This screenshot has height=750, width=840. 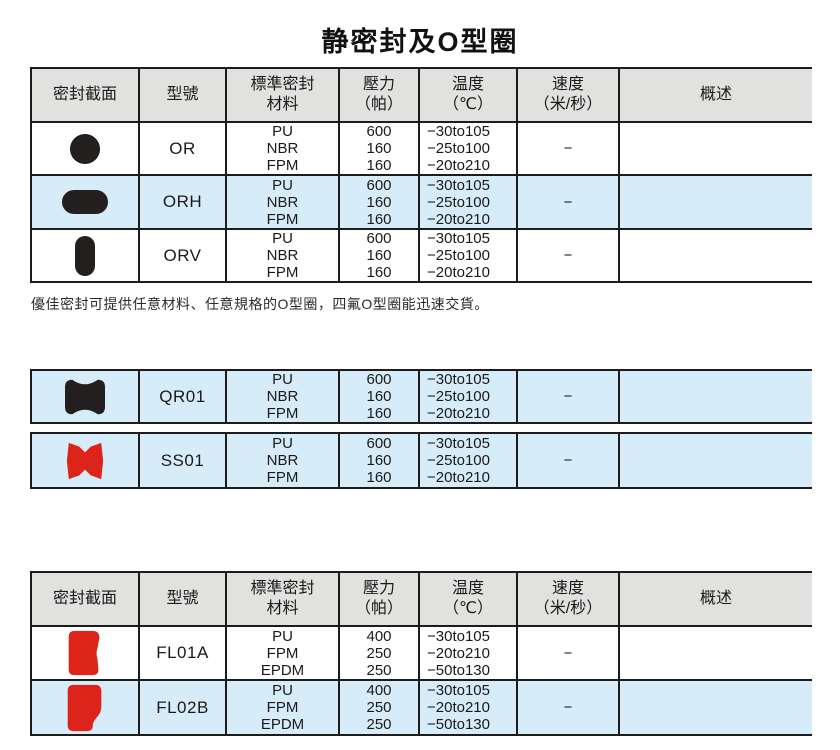 What do you see at coordinates (183, 255) in the screenshot?
I see `model-cell: ORV` at bounding box center [183, 255].